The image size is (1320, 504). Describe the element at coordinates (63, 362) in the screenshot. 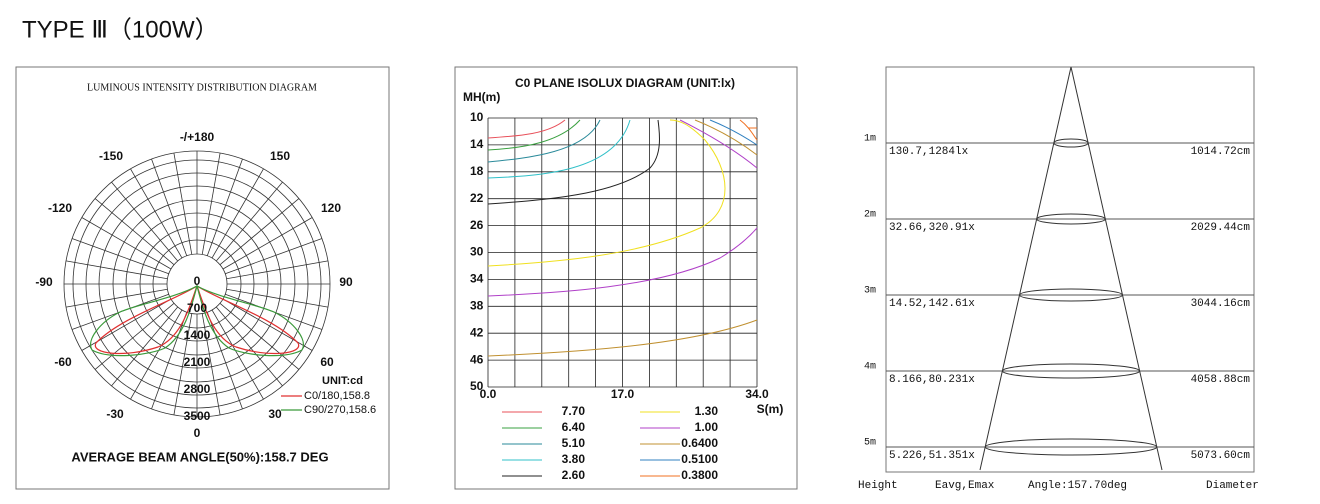

I see `angle-label: -60` at that location.